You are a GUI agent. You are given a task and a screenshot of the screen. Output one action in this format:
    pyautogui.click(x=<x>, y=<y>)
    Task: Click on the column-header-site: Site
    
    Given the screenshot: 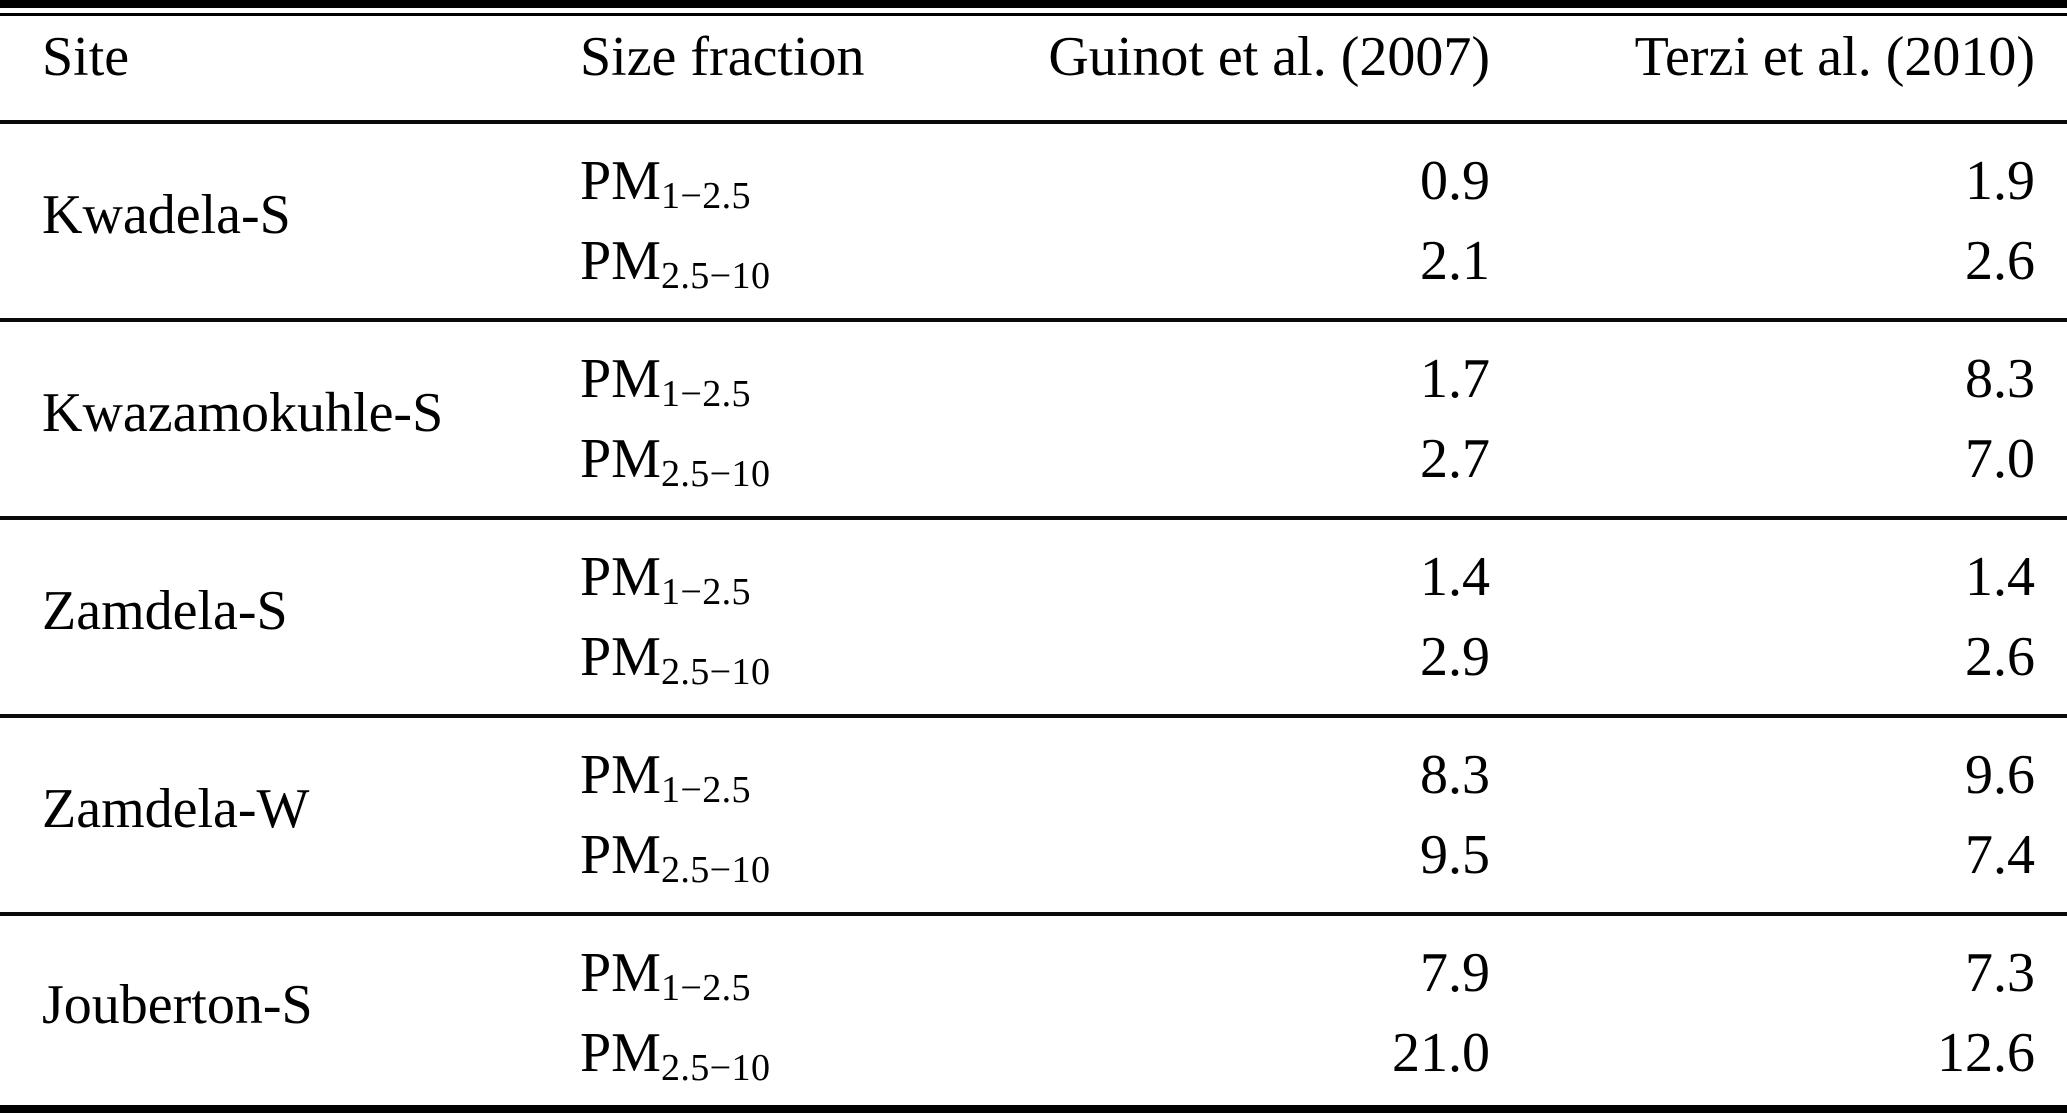 What is the action you would take?
    pyautogui.click(x=86, y=57)
    